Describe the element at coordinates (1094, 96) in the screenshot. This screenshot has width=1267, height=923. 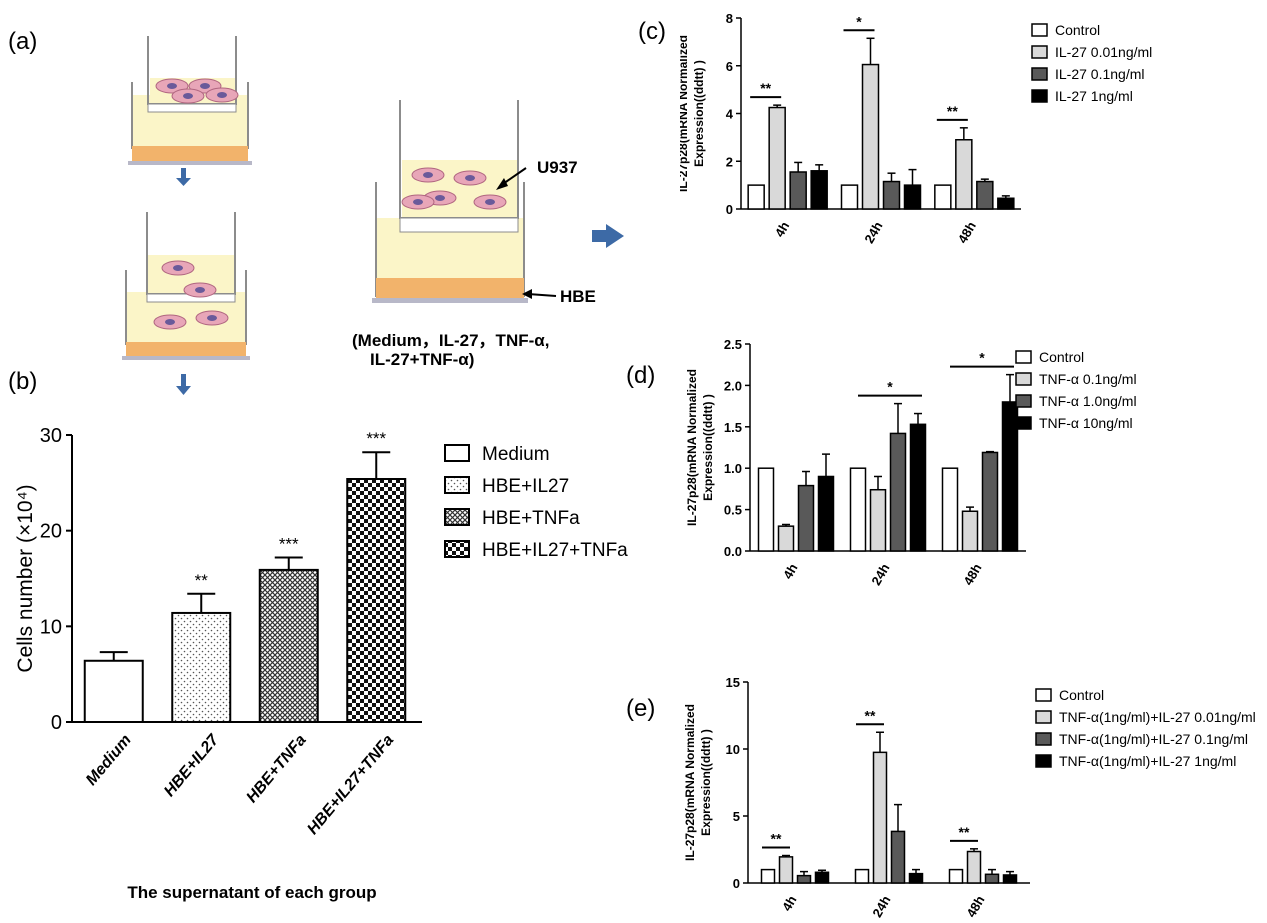
I see `legend-label: IL-27 1ng/ml` at that location.